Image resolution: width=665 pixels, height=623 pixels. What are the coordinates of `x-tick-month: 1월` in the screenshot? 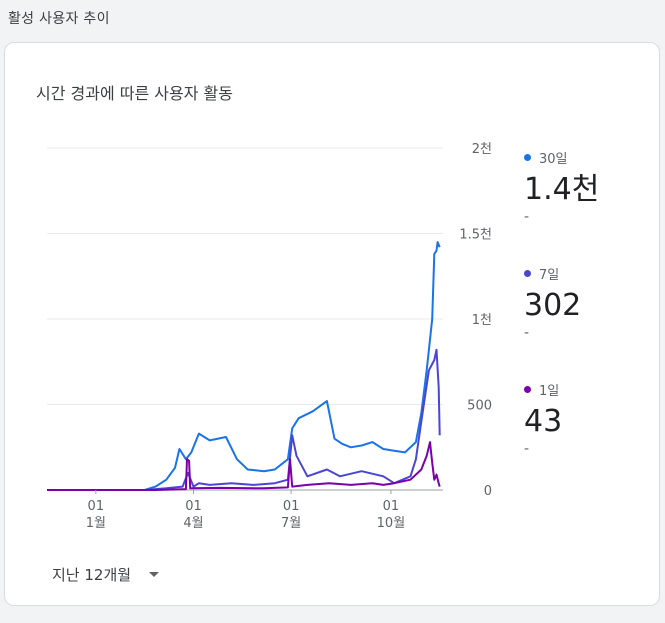 It's located at (96, 523).